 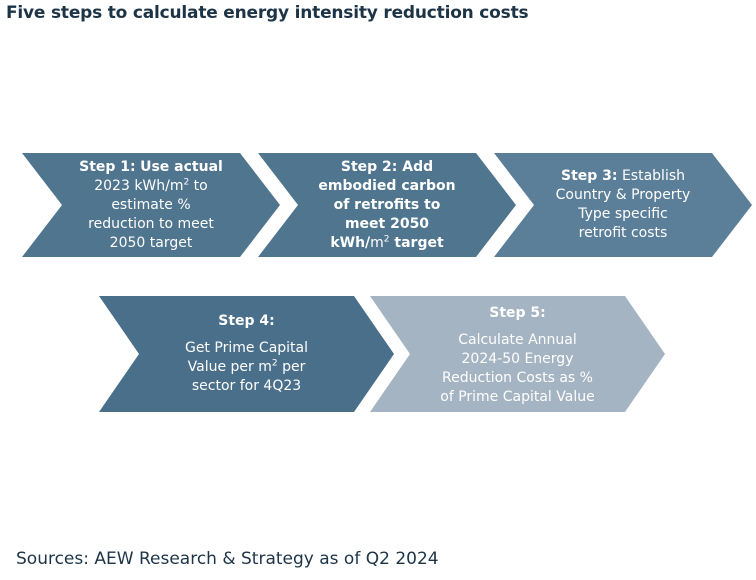 I want to click on step-4-heading: Step 4:, so click(x=246, y=321).